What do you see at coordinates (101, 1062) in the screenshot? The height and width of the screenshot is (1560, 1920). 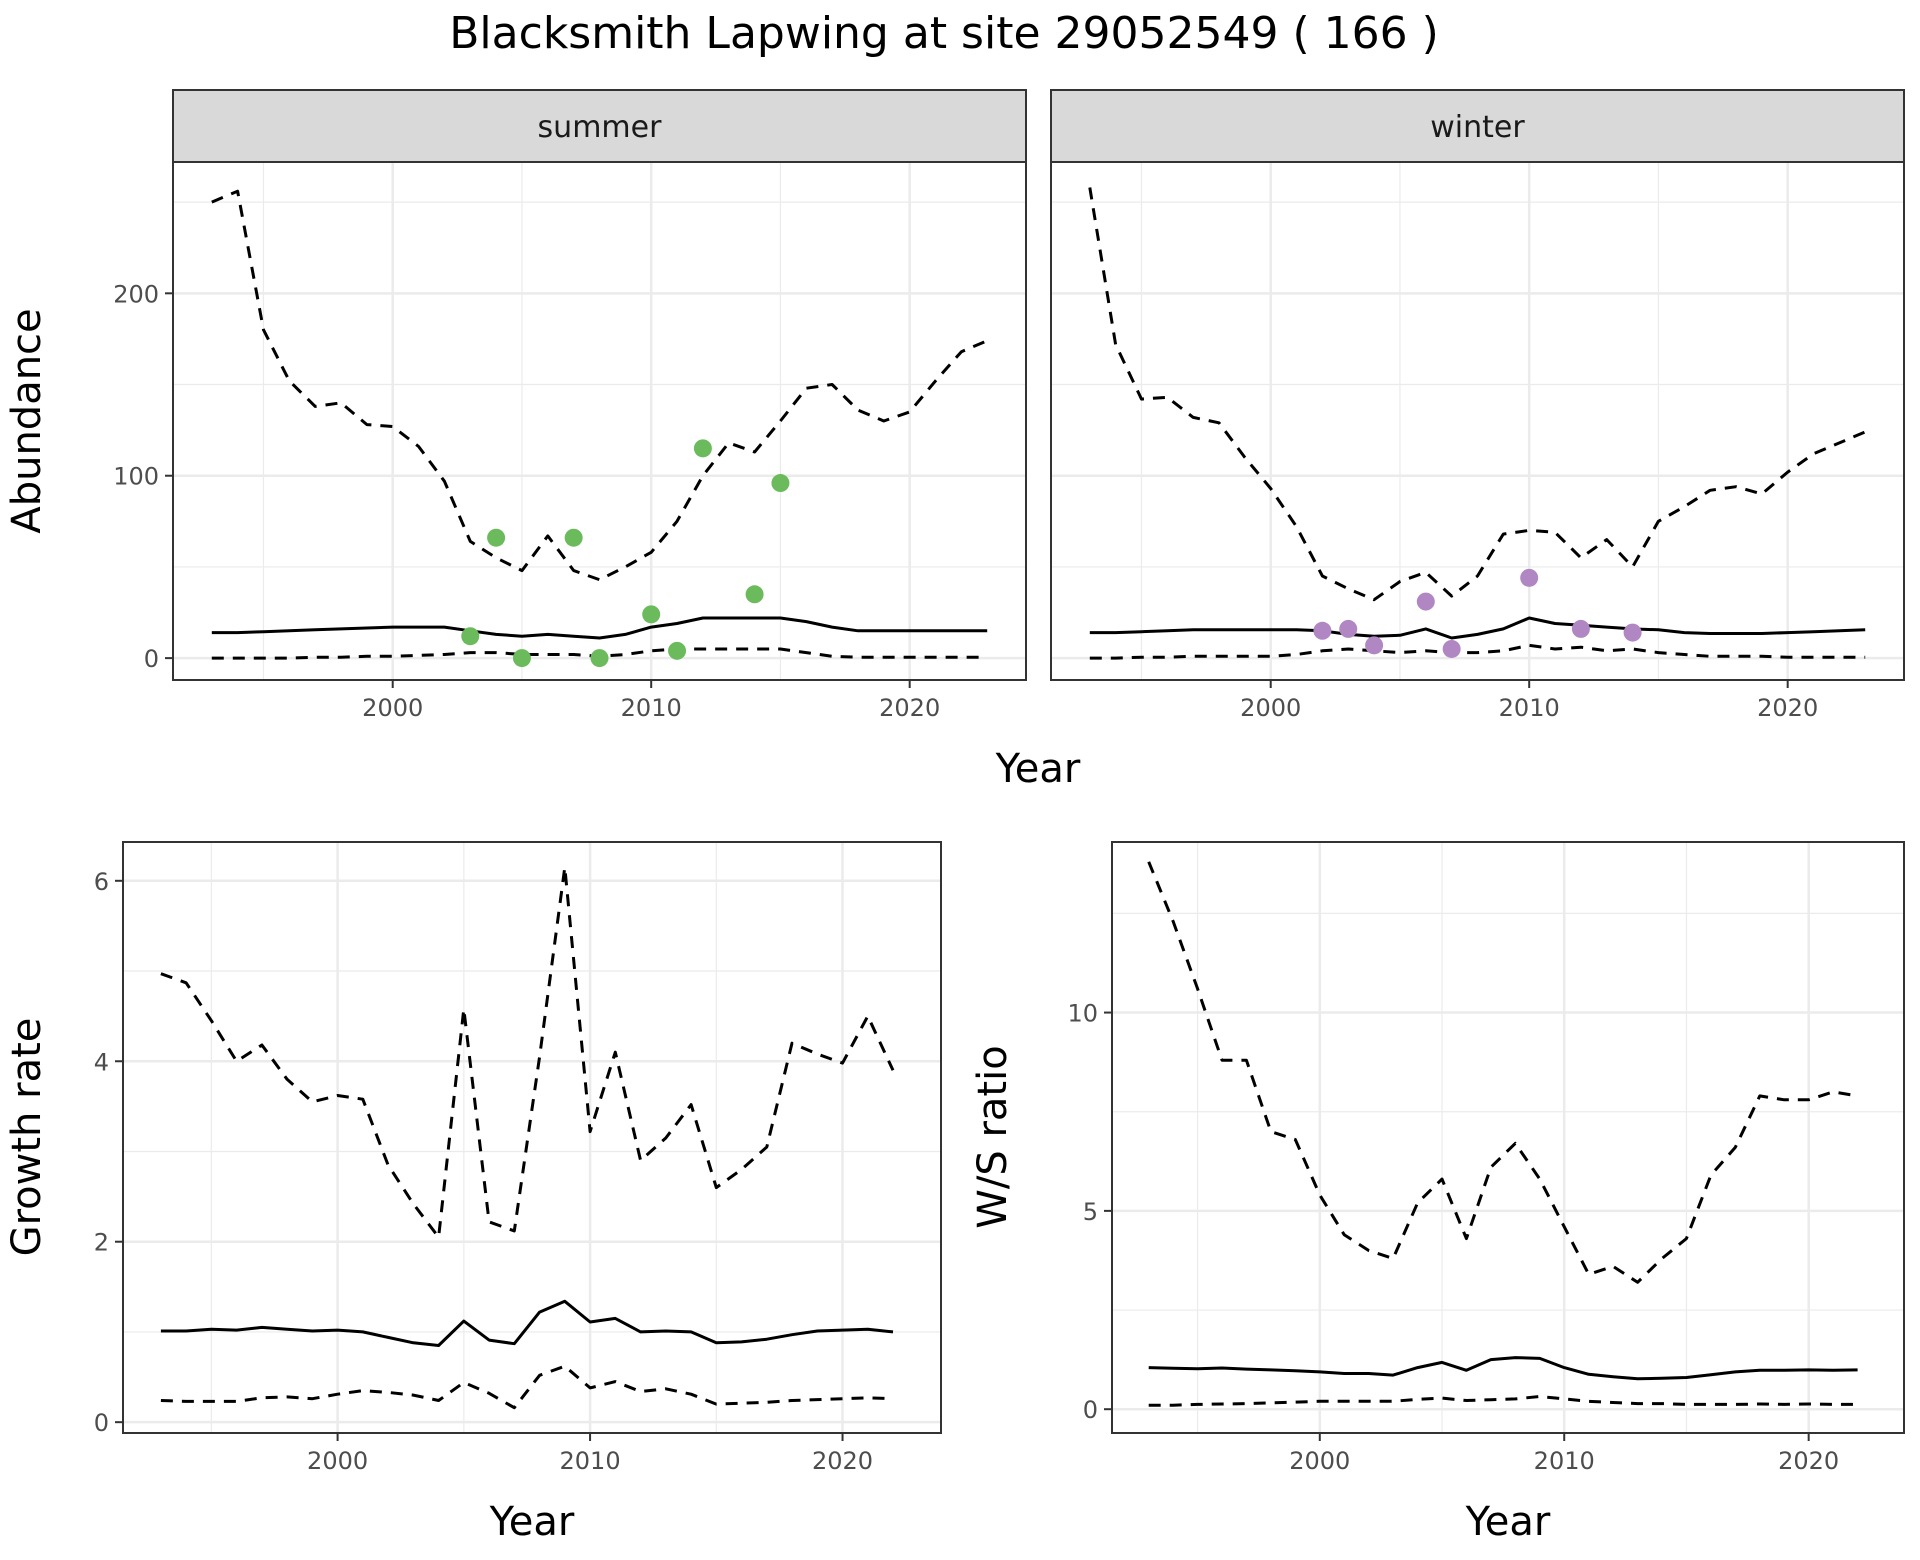 I see `y-tick-label: 4` at bounding box center [101, 1062].